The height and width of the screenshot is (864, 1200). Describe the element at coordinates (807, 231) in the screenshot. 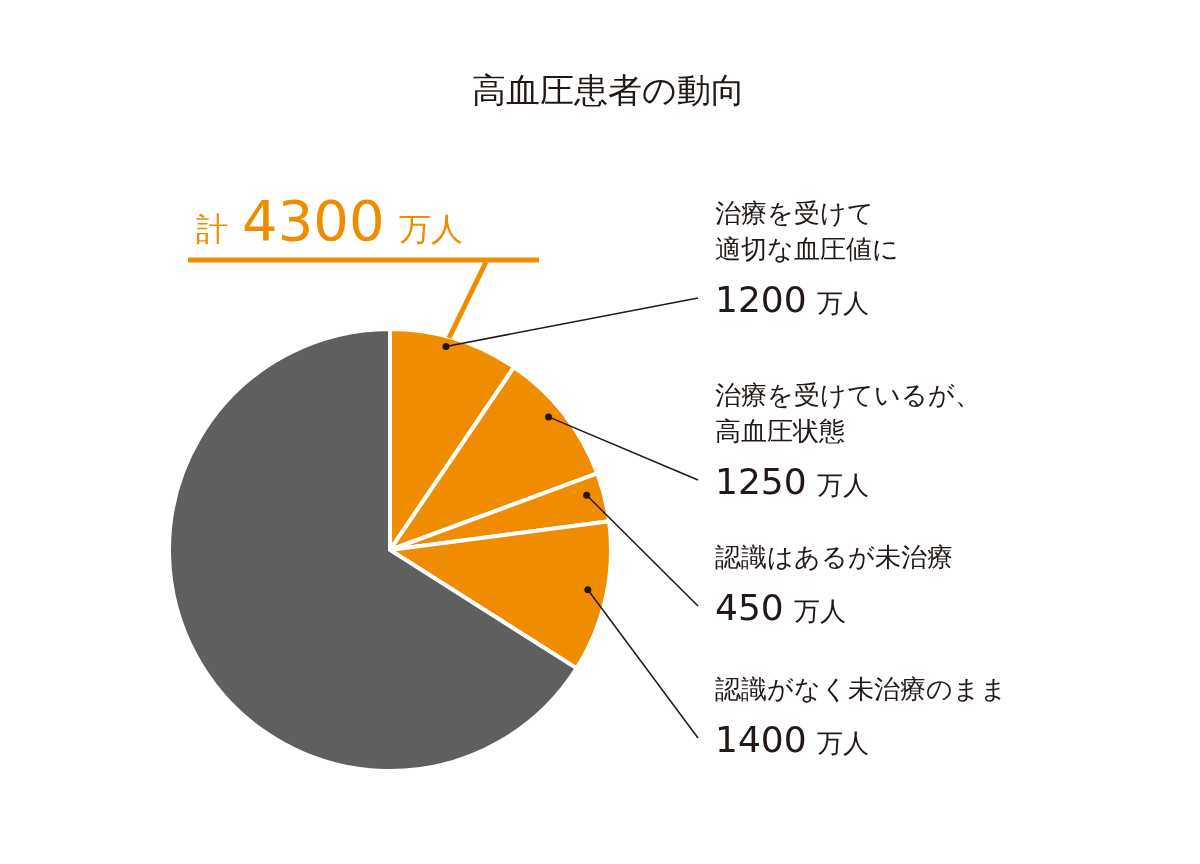

I see `slice-label: 治療を受けて適切な血圧値に` at that location.